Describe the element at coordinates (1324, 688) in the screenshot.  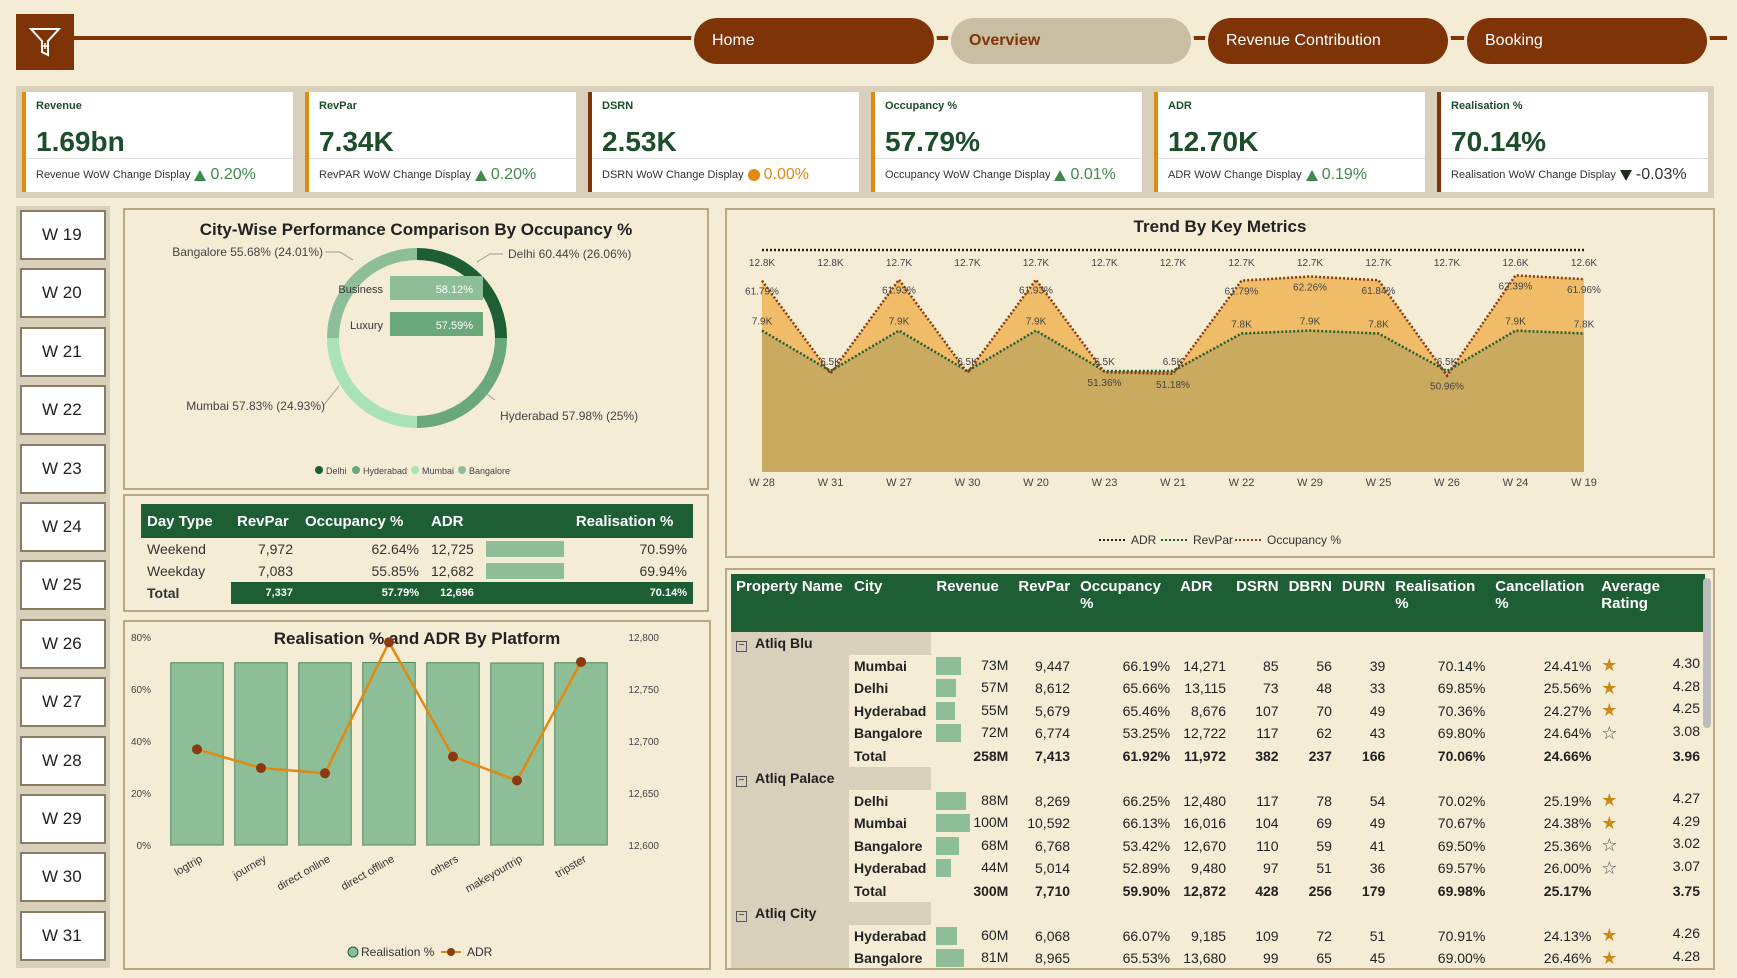
I see `cell-dbrn: 48` at that location.